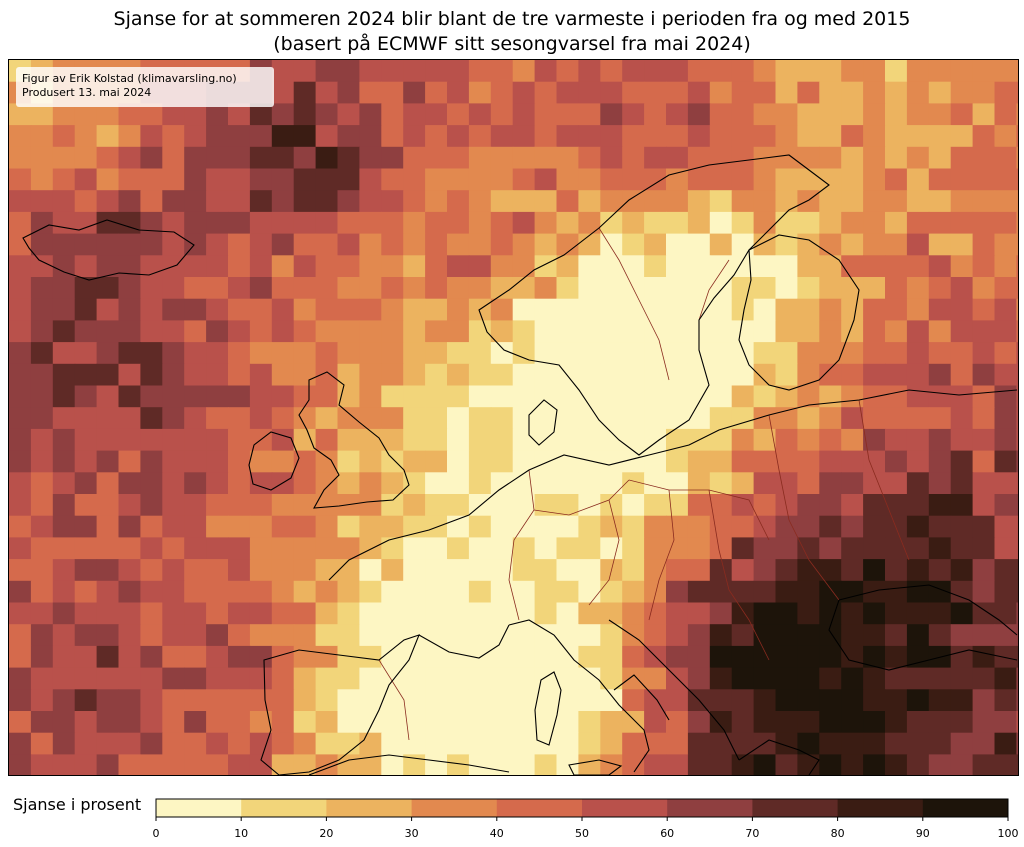 The image size is (1024, 847). What do you see at coordinates (1008, 833) in the screenshot?
I see `colorbar-tick-label: 100` at bounding box center [1008, 833].